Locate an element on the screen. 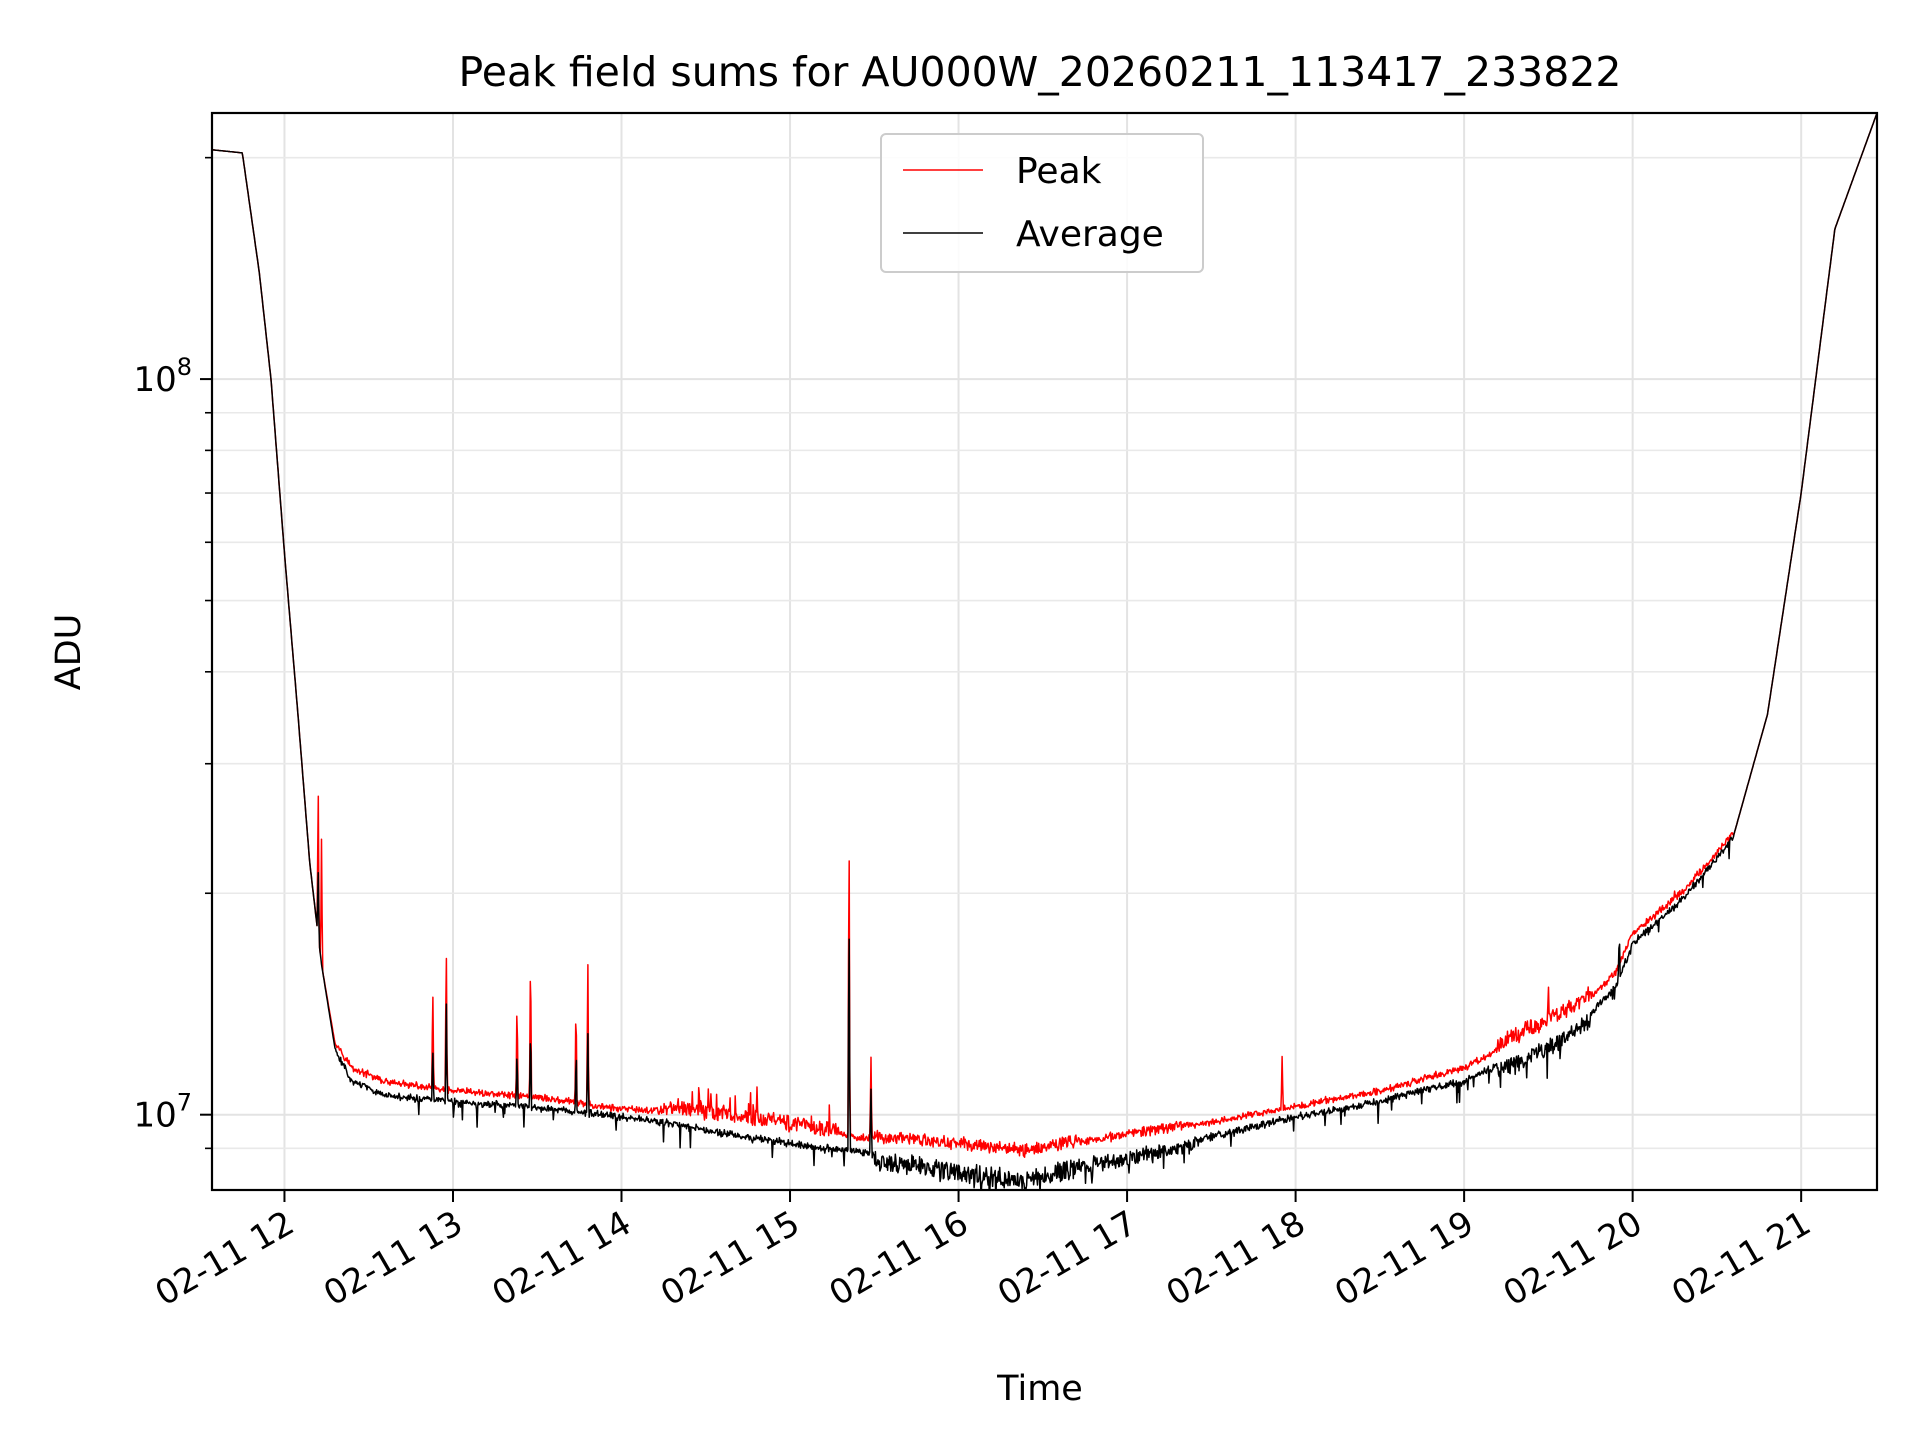 Image resolution: width=1920 pixels, height=1440 pixels. legend-label-peak: Peak is located at coordinates (1059, 171).